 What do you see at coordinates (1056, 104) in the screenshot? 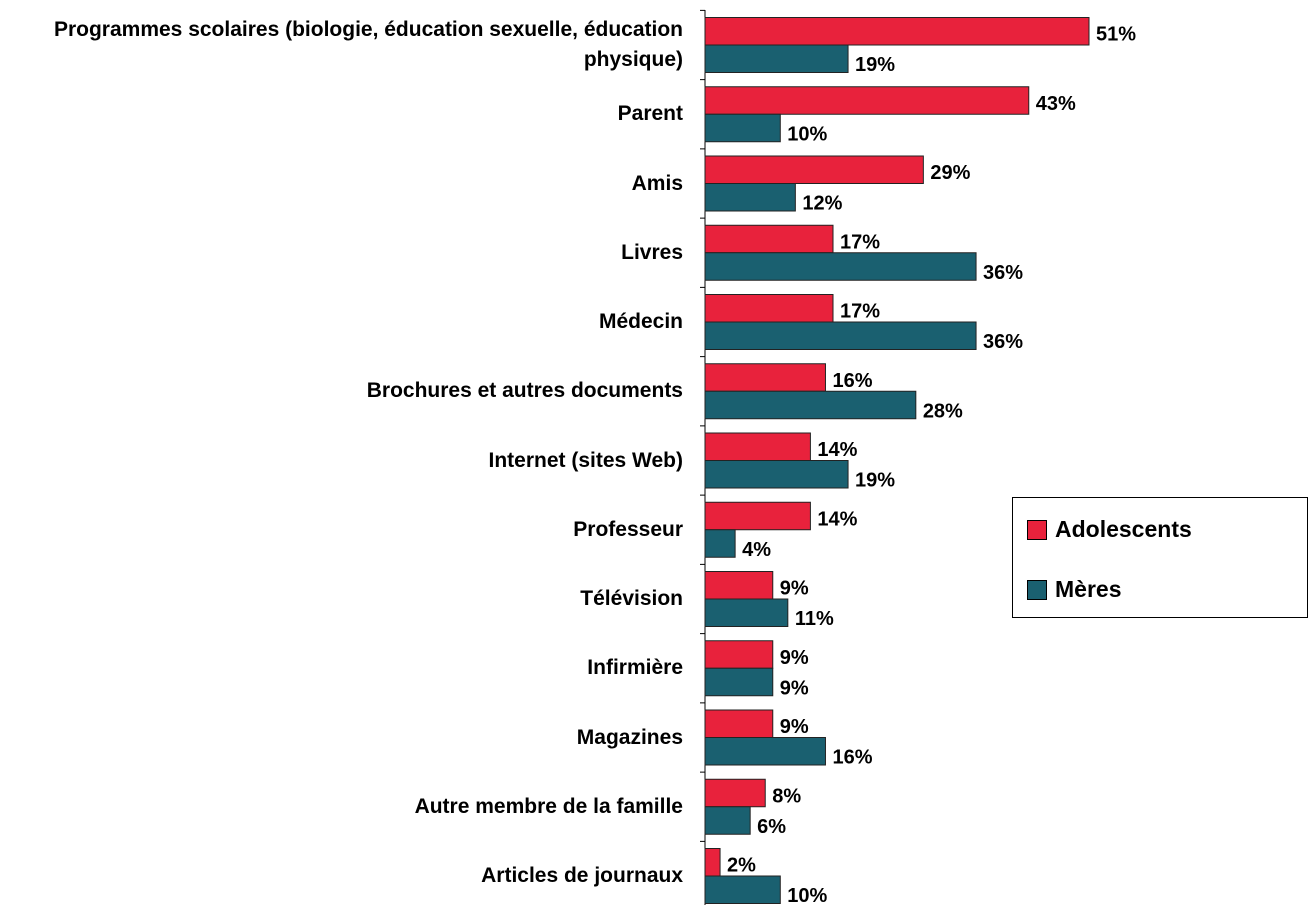
I see `value-label: 43%` at bounding box center [1056, 104].